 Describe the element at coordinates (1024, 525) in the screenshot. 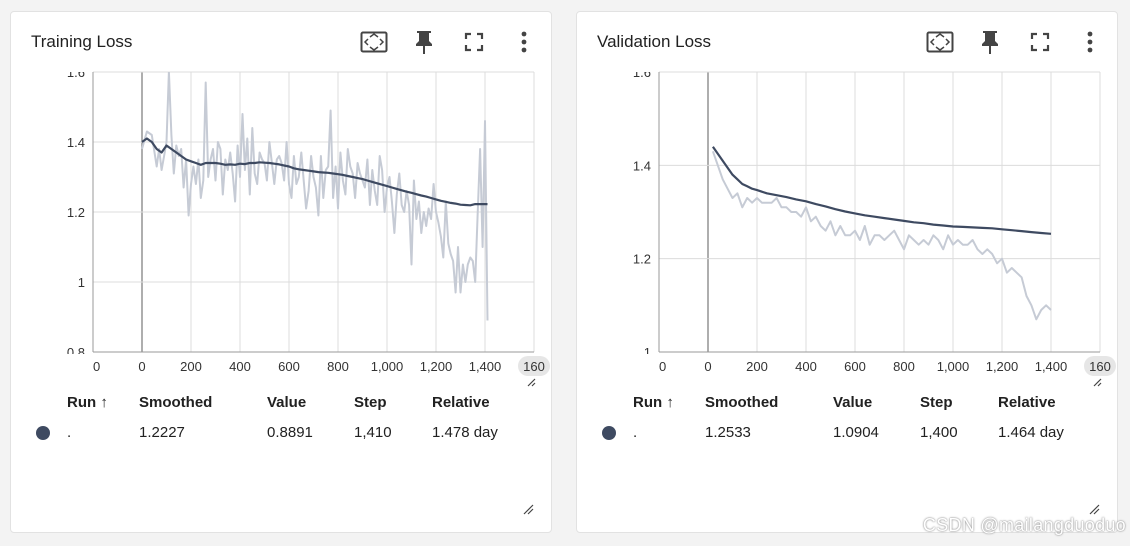

I see `watermark: CSDN @mailangduoduo` at that location.